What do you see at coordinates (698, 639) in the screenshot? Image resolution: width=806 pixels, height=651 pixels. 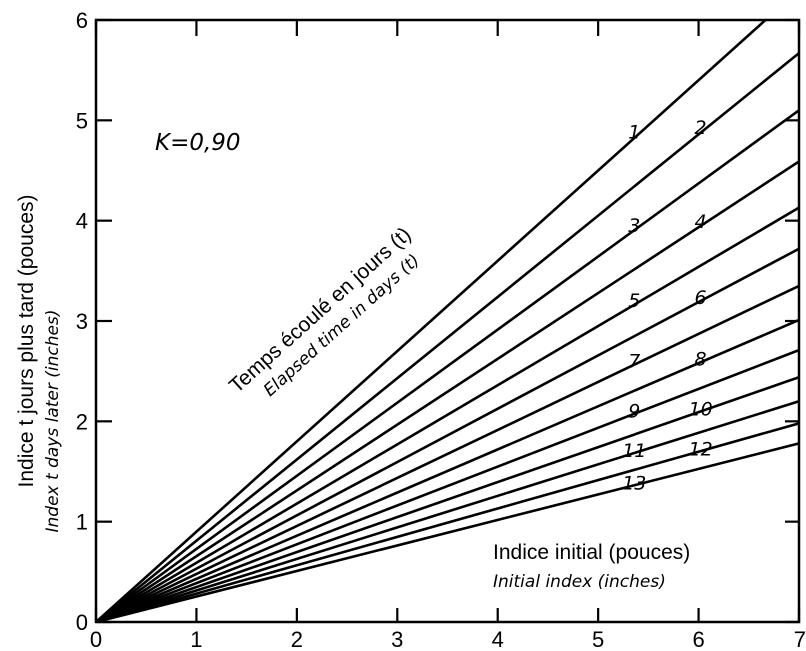 I see `x-tick-label-6: 6` at bounding box center [698, 639].